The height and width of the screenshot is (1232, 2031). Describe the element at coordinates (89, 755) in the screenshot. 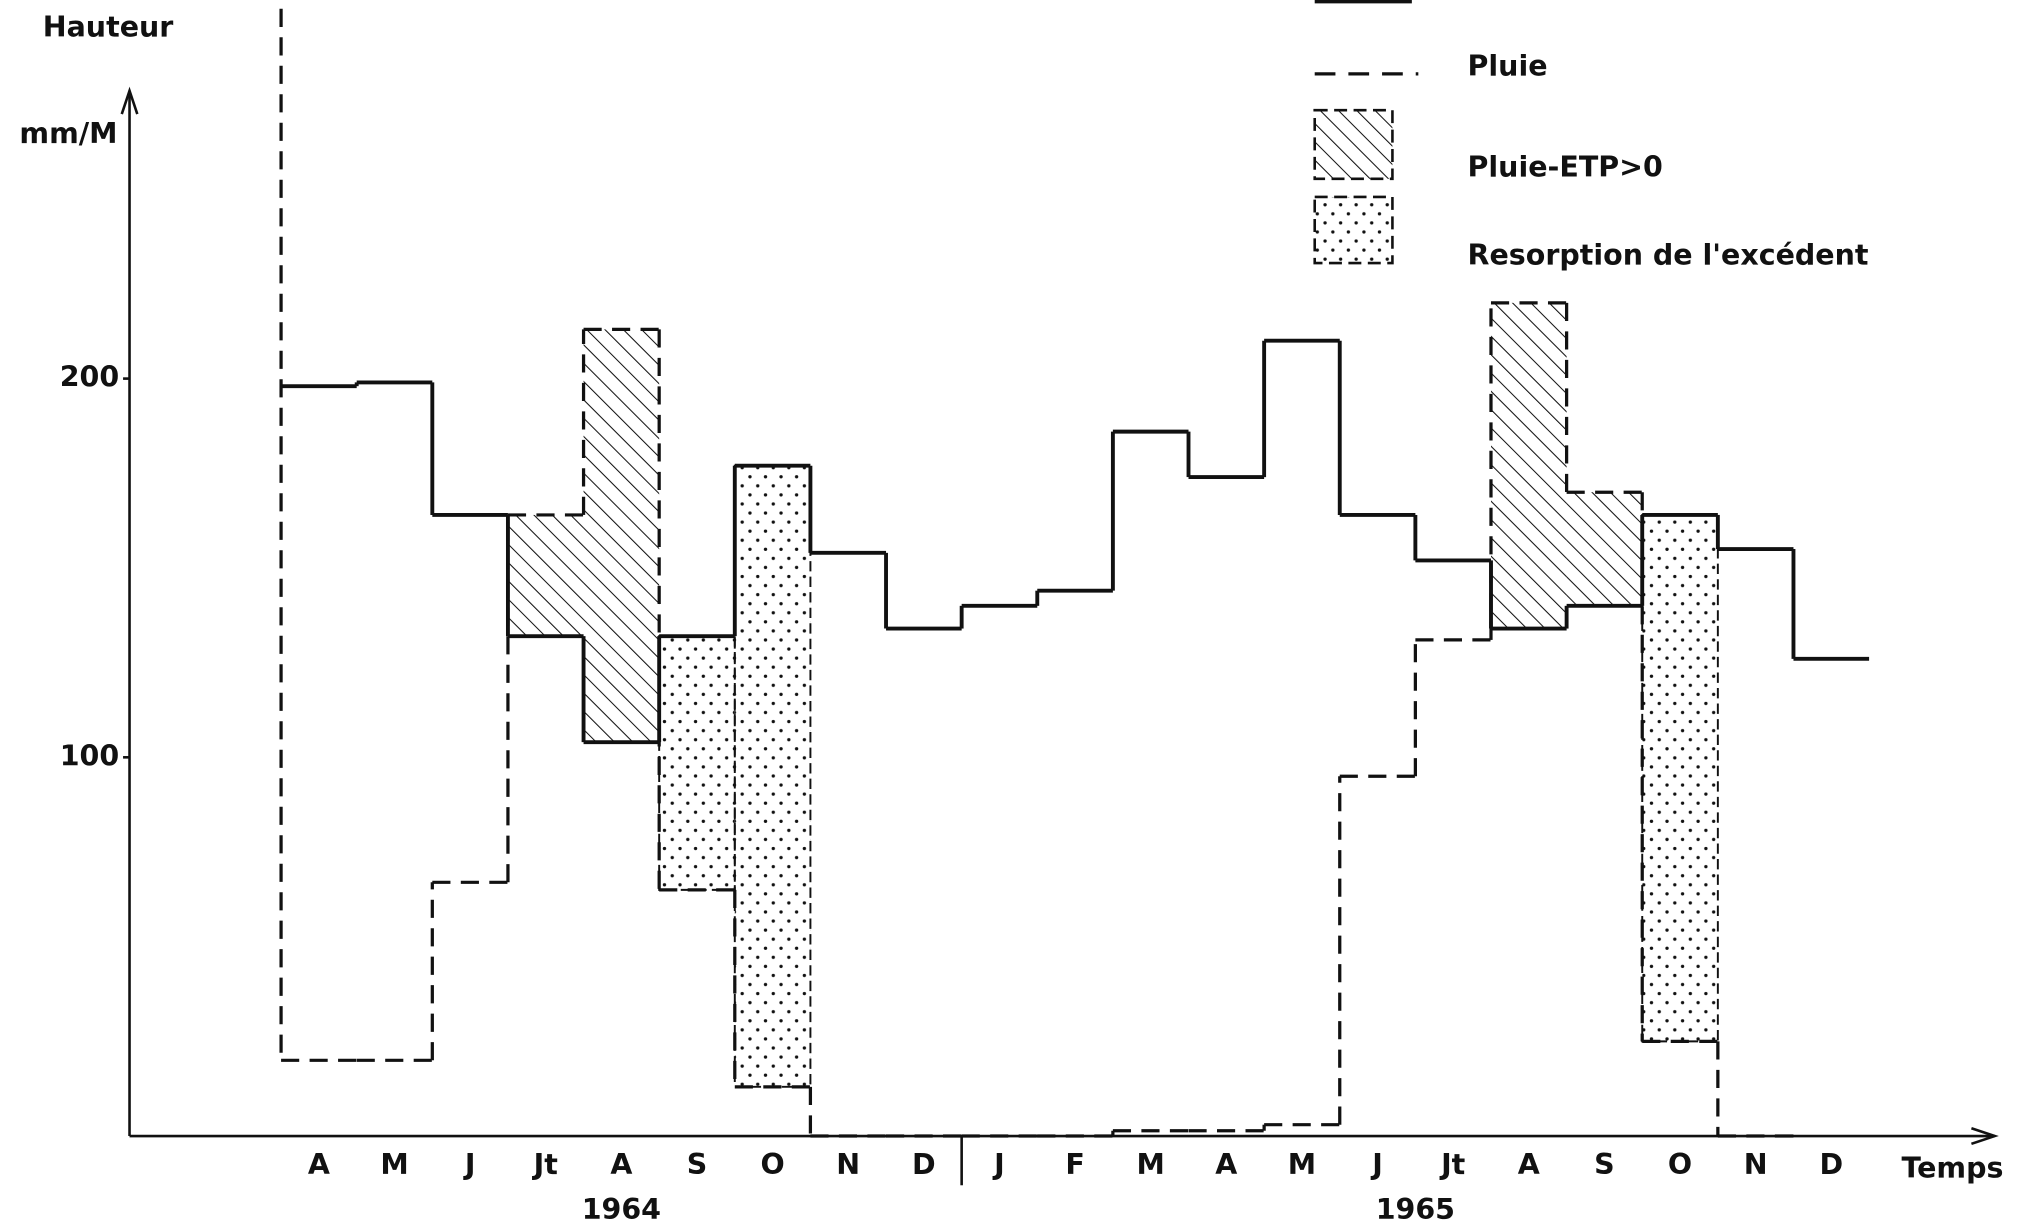

I see `y-tick-label: 100` at that location.